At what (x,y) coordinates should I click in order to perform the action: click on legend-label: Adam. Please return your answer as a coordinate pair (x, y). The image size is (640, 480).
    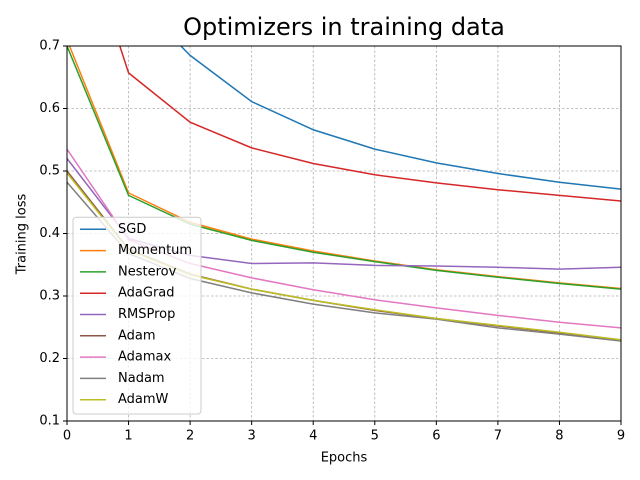
    Looking at the image, I should click on (137, 335).